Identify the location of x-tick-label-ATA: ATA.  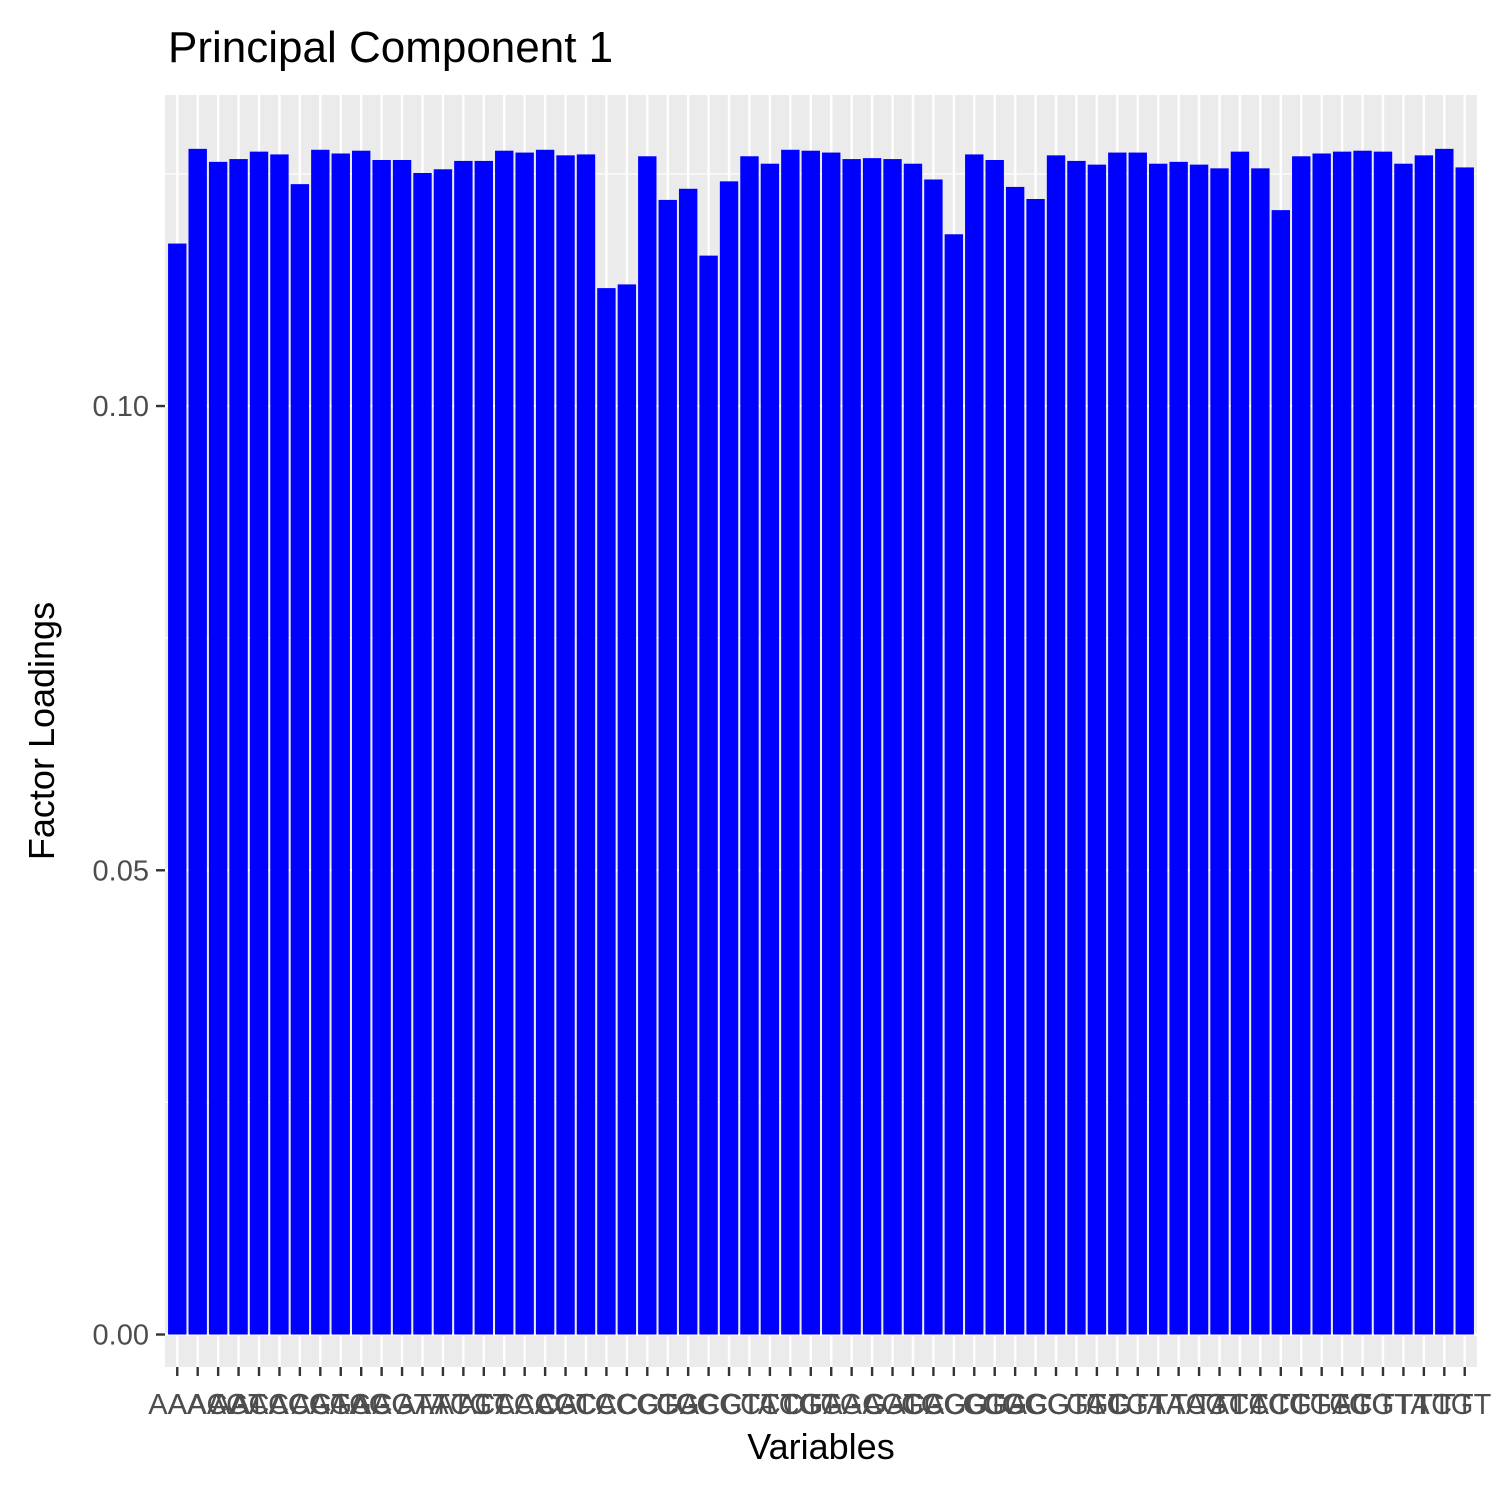
(422, 1405).